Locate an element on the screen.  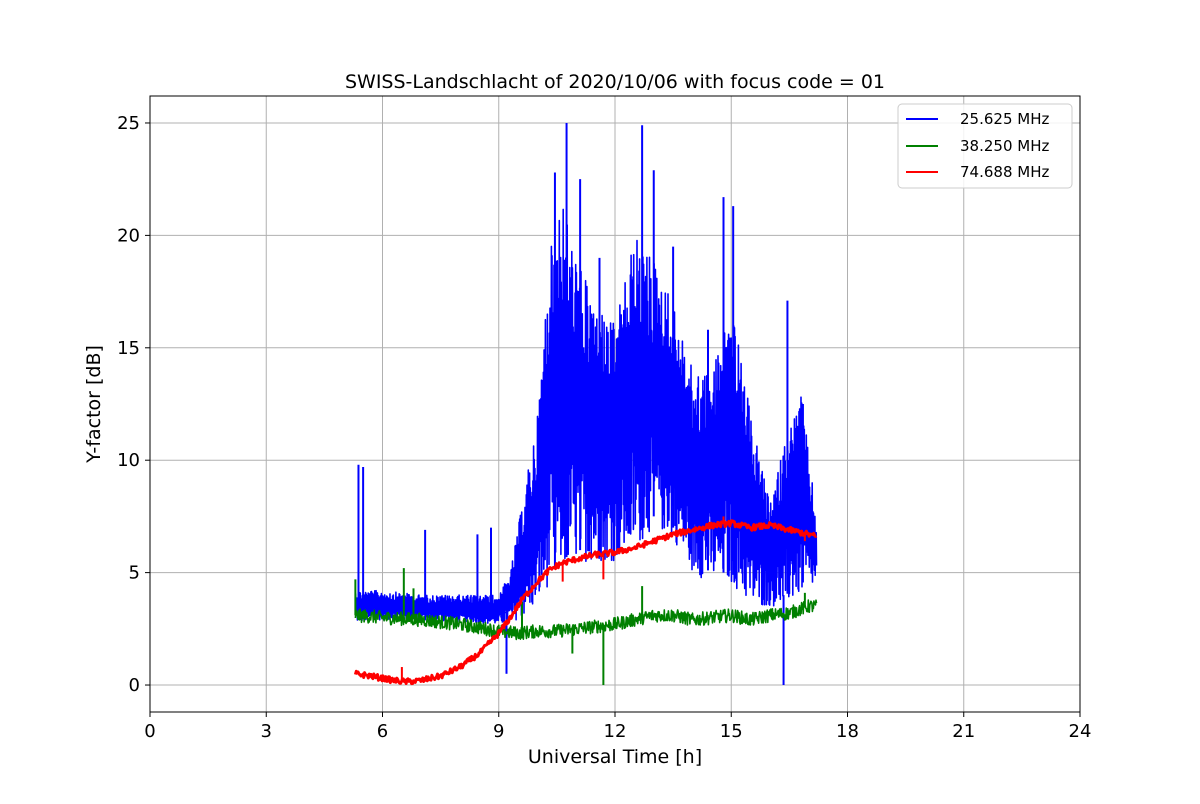
legend: 25.625 MHz 38.250 MHz 74.688 MHz is located at coordinates (985, 146).